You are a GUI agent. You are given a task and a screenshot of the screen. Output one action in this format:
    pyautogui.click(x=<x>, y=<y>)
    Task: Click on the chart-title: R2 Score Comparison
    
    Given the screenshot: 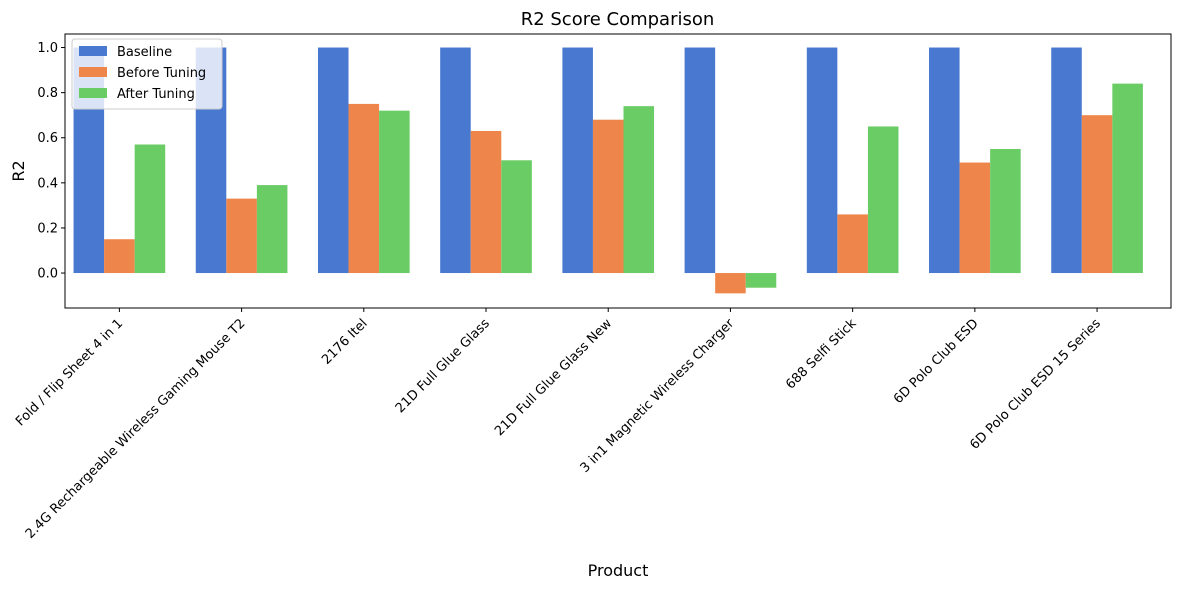 What is the action you would take?
    pyautogui.click(x=618, y=19)
    